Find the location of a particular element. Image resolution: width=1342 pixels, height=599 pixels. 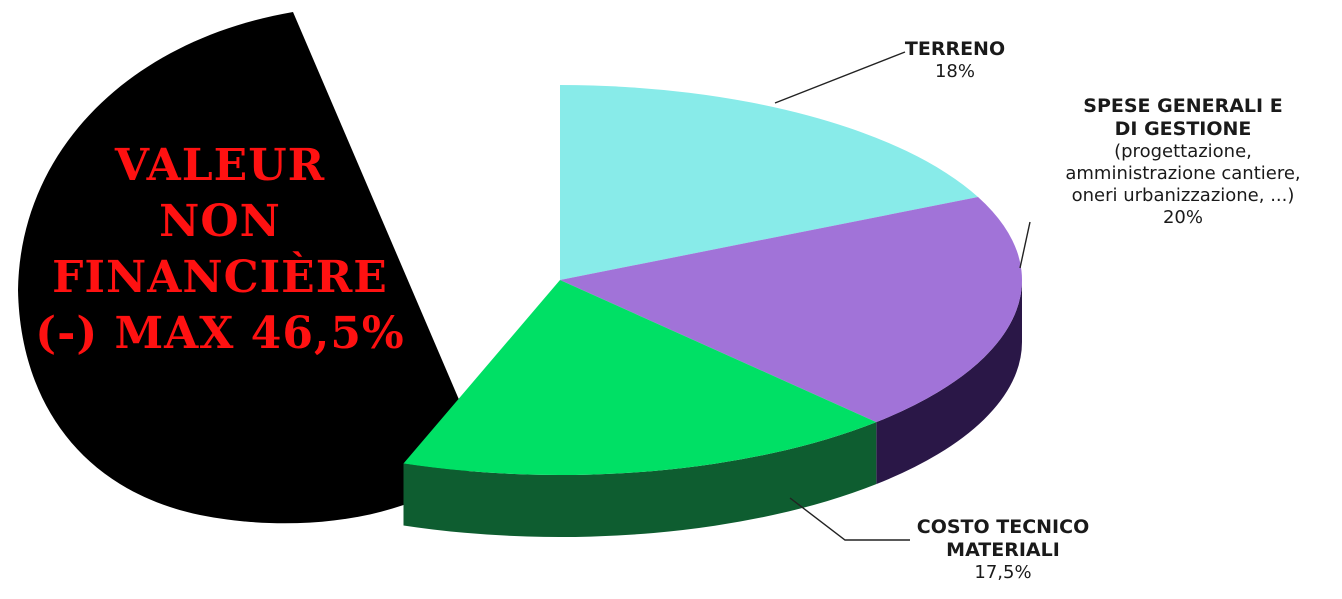

overlay-line-1: VALEUR is located at coordinates (220, 165).